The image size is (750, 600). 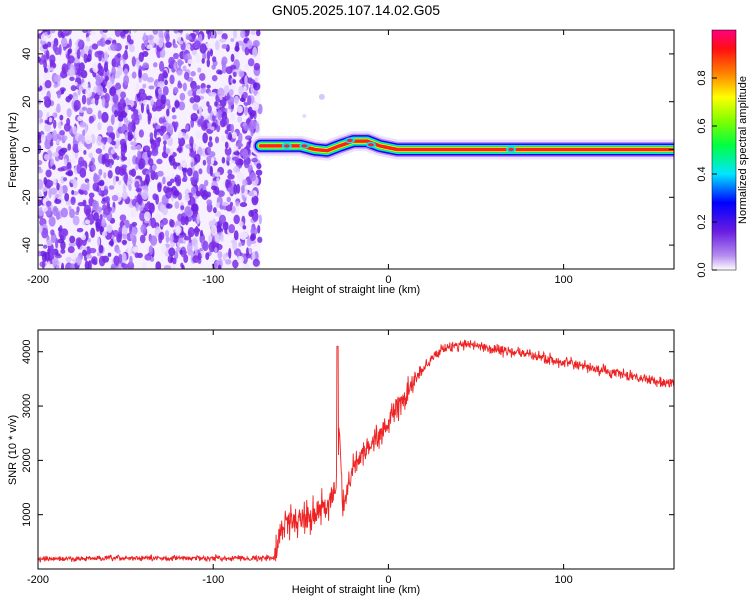 What do you see at coordinates (563, 580) in the screenshot?
I see `x-tick-label: 100` at bounding box center [563, 580].